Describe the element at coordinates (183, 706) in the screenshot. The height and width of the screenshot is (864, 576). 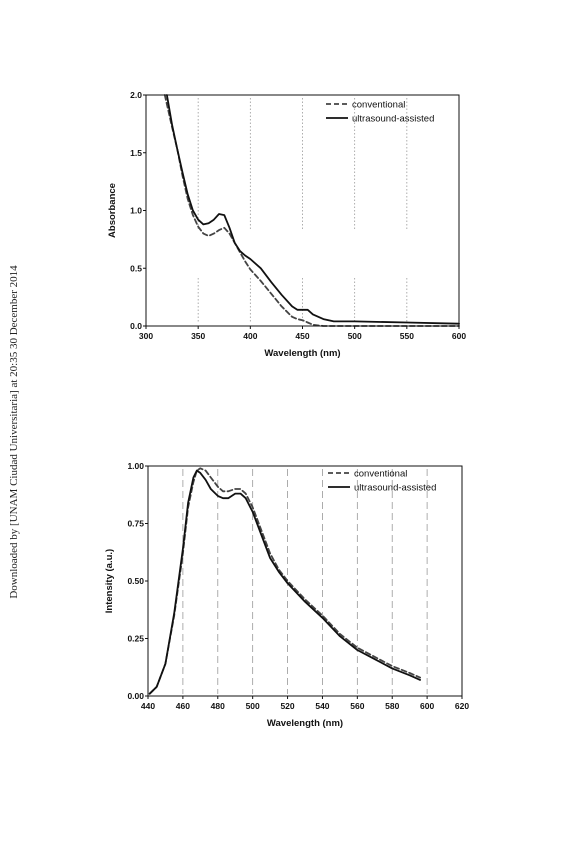
I see `emission-x-tick-label: 460` at that location.